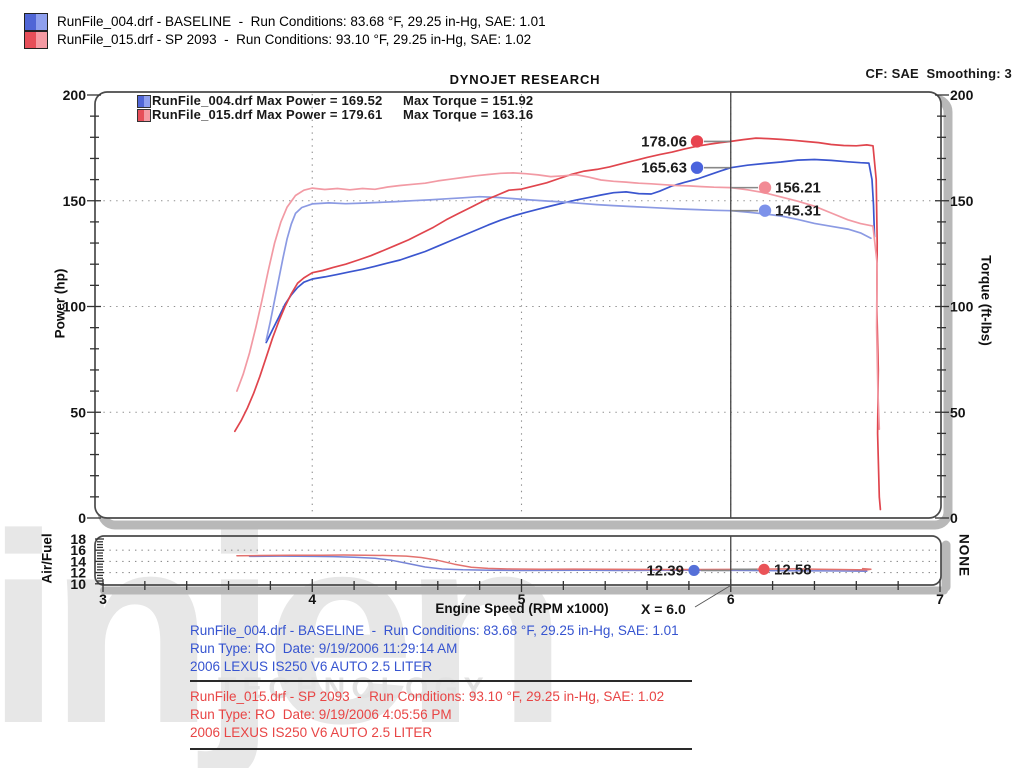 Image resolution: width=1024 pixels, height=768 pixels. I want to click on cursor-dot-156.21, so click(765, 187).